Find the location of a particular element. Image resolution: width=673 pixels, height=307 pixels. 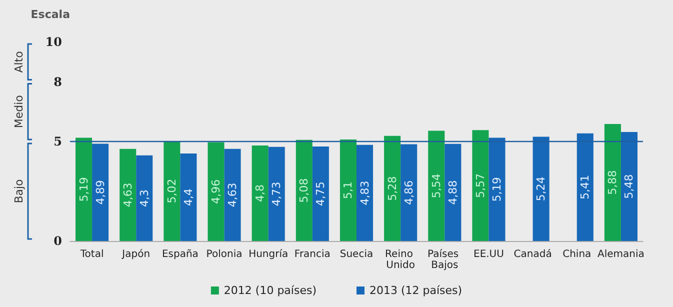

data-label: 4,75 is located at coordinates (321, 193).